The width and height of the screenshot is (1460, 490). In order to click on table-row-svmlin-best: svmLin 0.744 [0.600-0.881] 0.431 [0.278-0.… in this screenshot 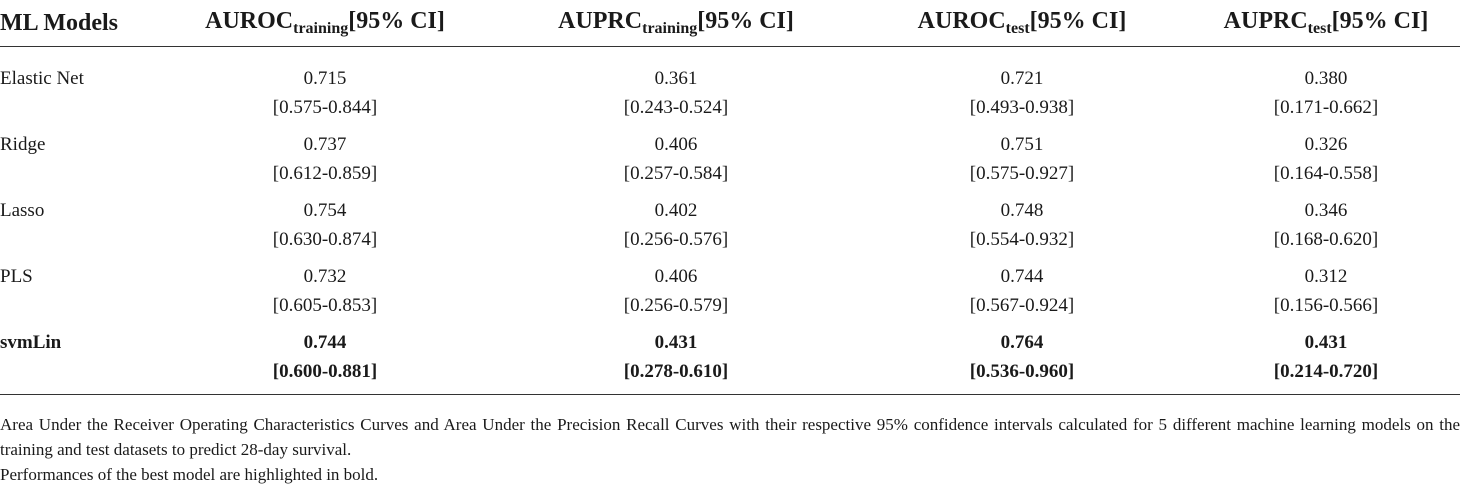, I will do `click(730, 361)`.